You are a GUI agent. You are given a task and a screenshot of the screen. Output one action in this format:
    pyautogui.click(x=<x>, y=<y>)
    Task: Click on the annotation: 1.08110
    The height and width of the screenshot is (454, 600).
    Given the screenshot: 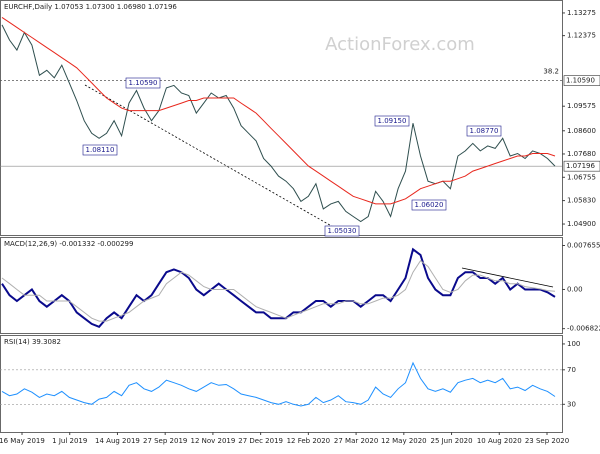 What is the action you would take?
    pyautogui.click(x=100, y=150)
    